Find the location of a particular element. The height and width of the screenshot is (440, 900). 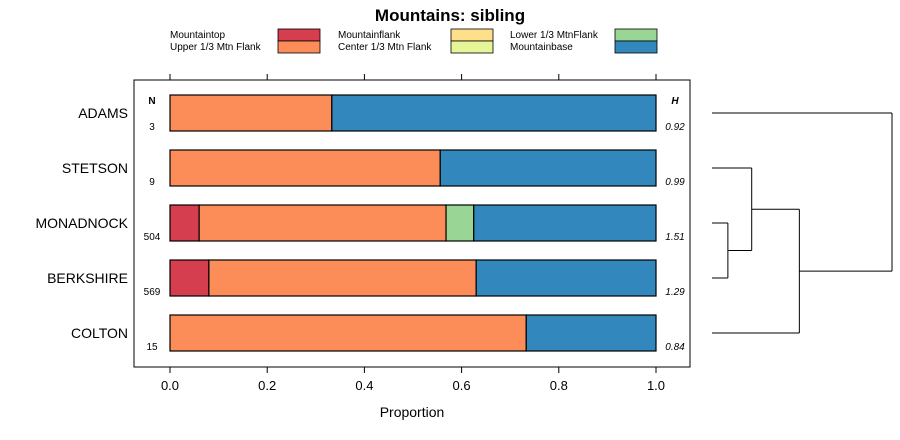

legend-label-mountainbase: Mountainbase is located at coordinates (541, 47).